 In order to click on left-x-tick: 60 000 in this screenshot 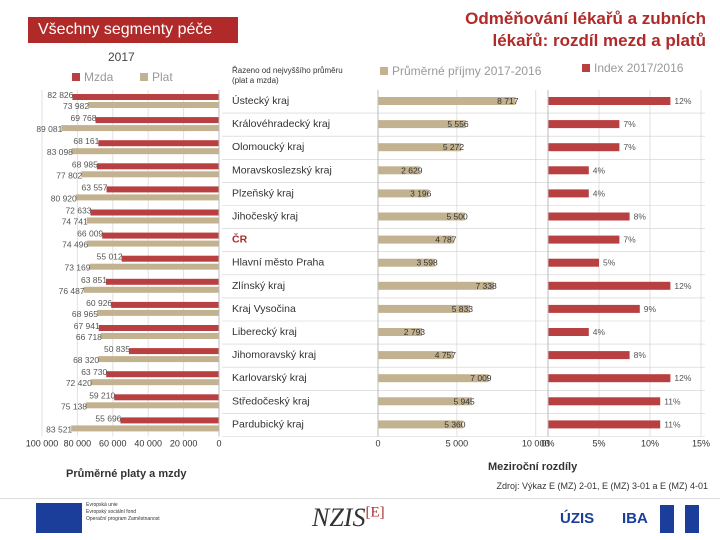, I will do `click(113, 444)`.